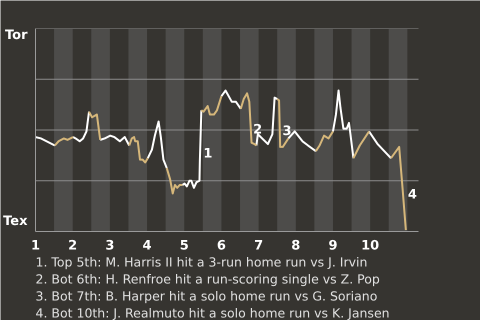 Image resolution: width=480 pixels, height=320 pixels. I want to click on annotation: 3, so click(287, 131).